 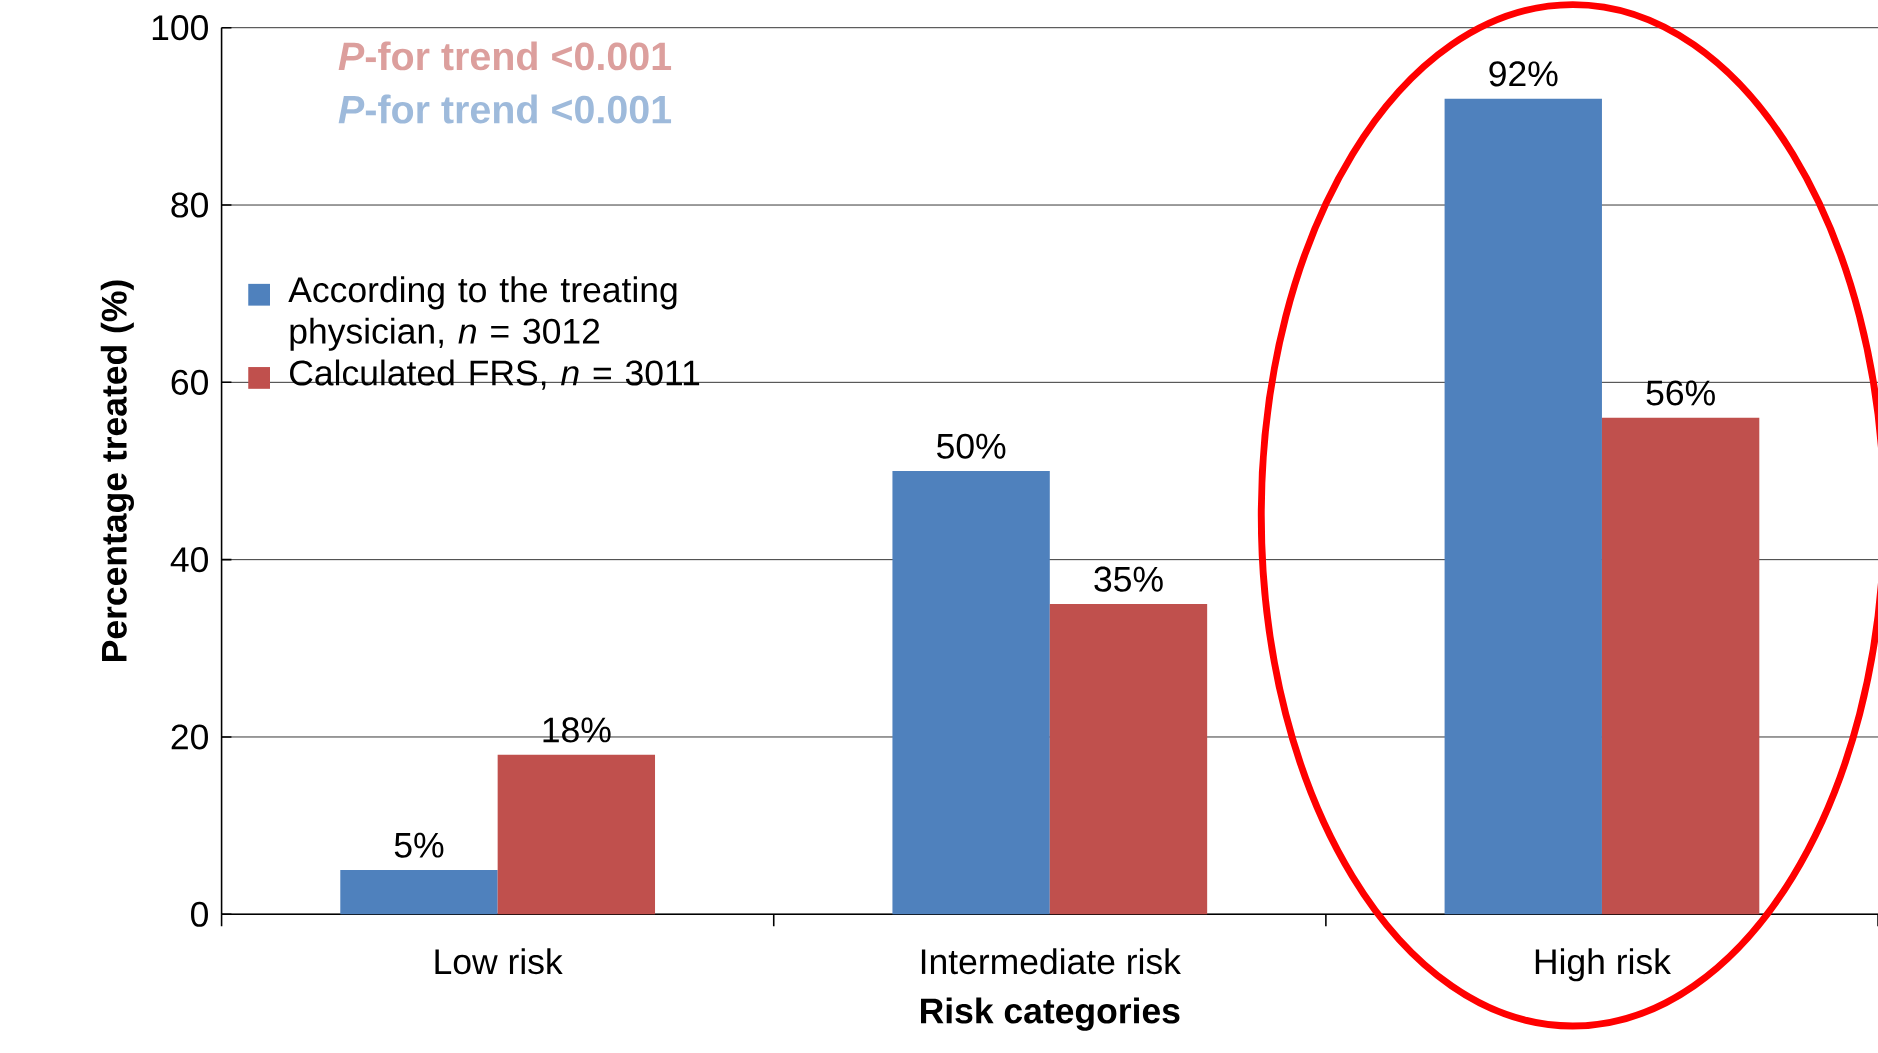 What do you see at coordinates (189, 737) in the screenshot?
I see `y-tick-label: 20` at bounding box center [189, 737].